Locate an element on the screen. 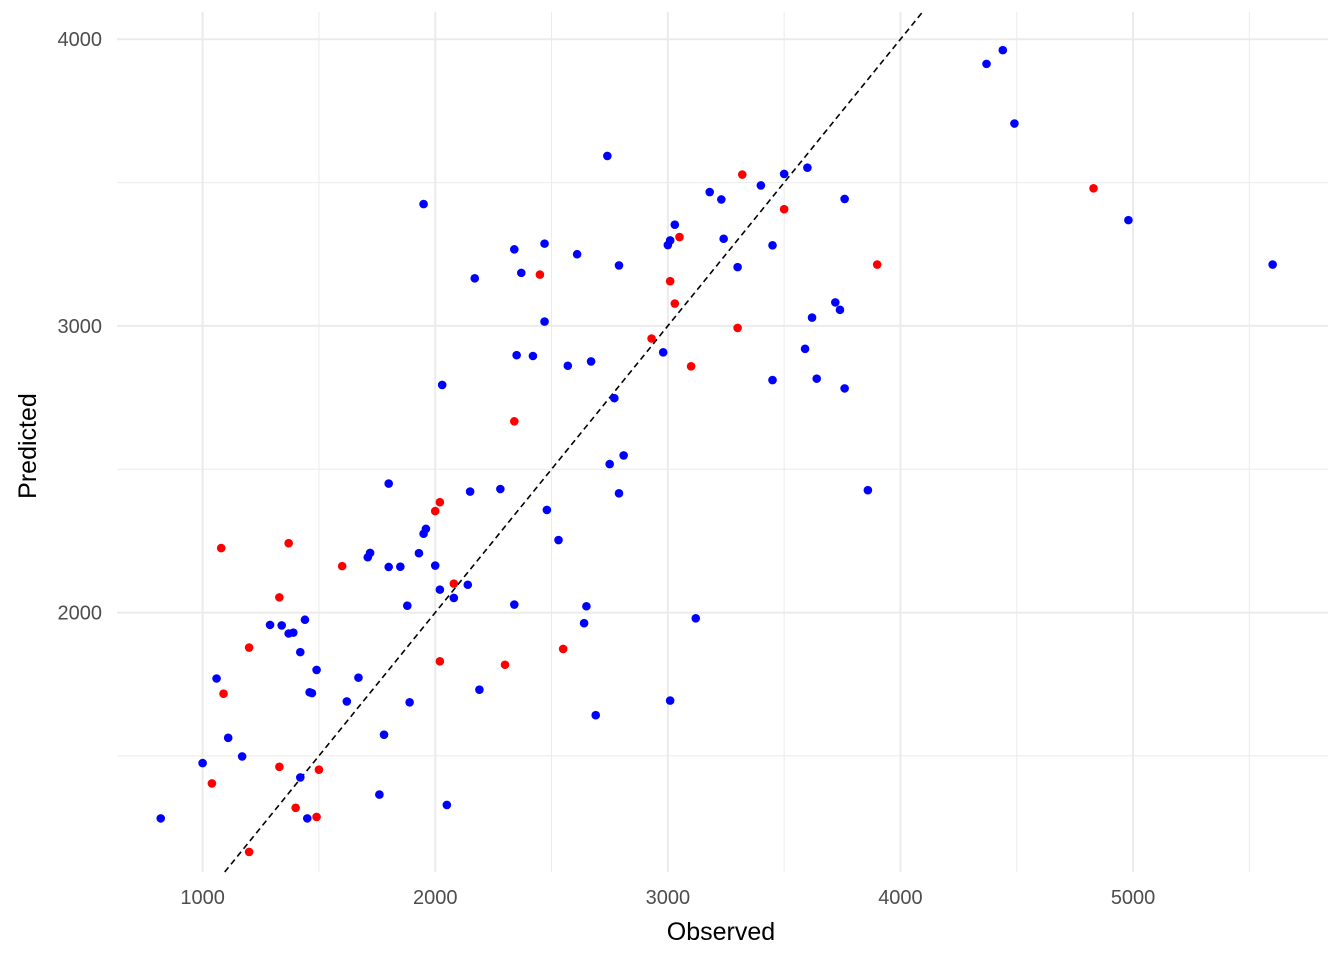  x-tick-label: 5000 is located at coordinates (1133, 898).